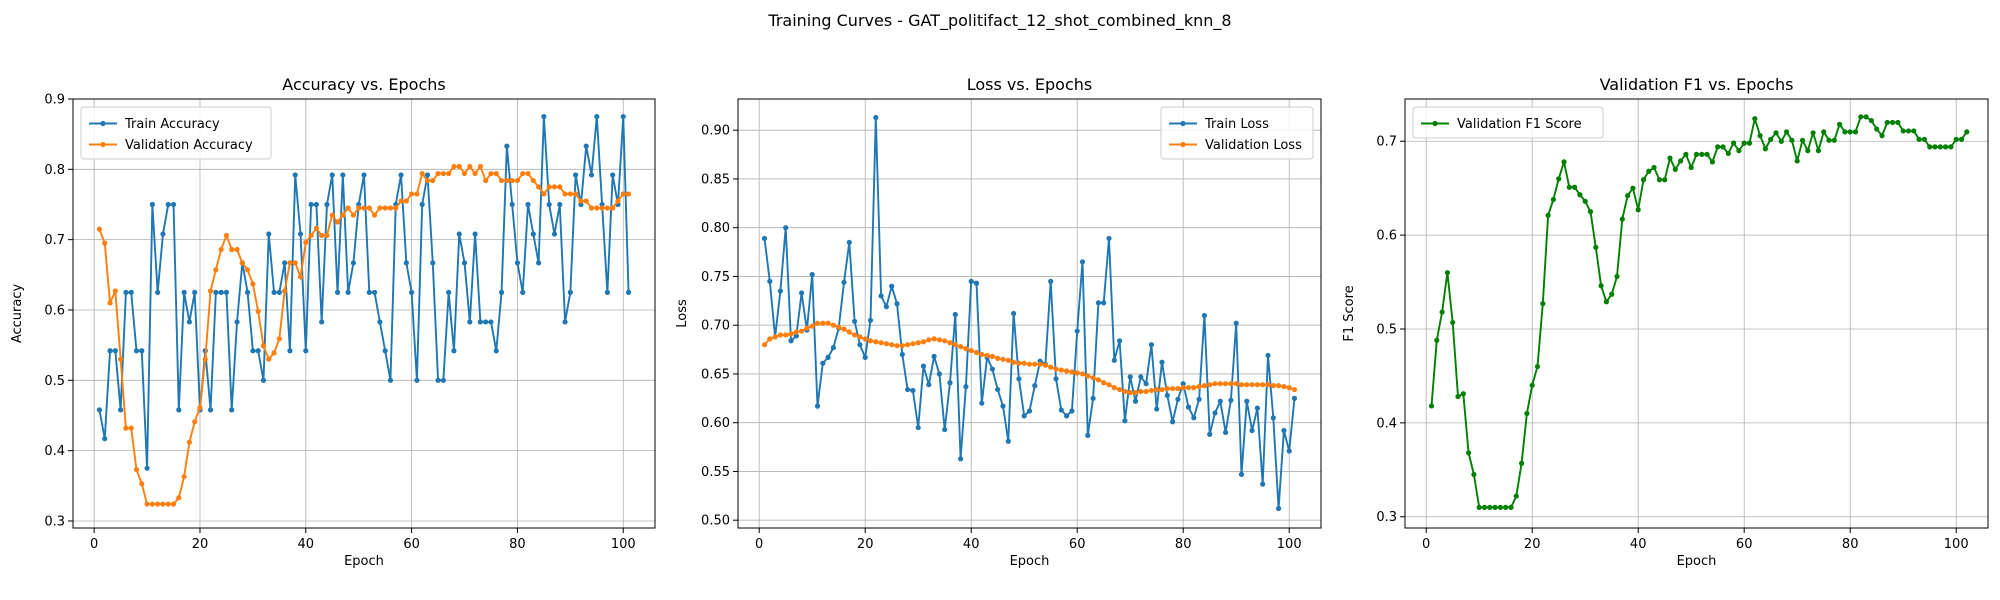  Describe the element at coordinates (715, 374) in the screenshot. I see `y-tick-label: 0.65` at that location.